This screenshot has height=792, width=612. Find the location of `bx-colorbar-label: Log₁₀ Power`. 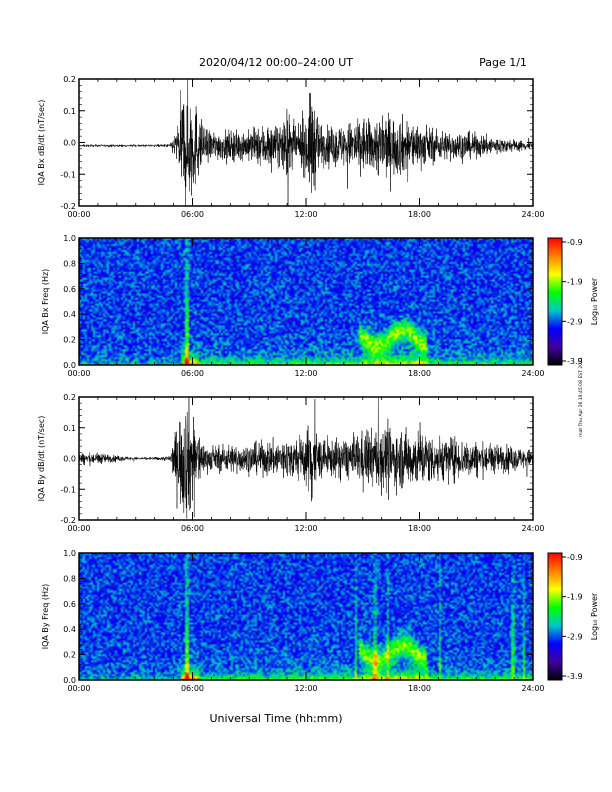

bx-colorbar-label: Log₁₀ Power is located at coordinates (594, 301).